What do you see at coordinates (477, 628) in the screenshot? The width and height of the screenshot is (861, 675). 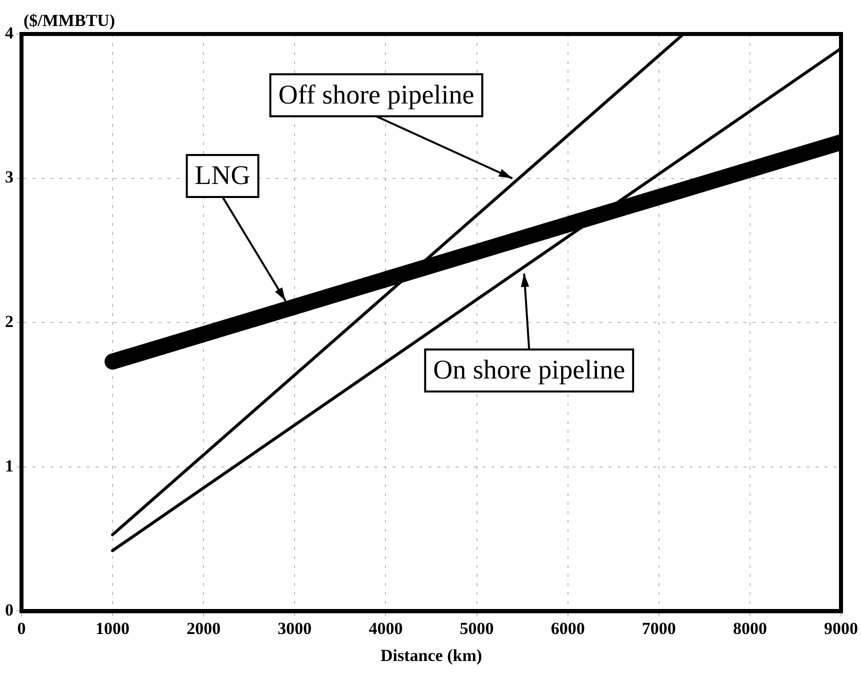 I see `x-tick-label: 5000` at bounding box center [477, 628].